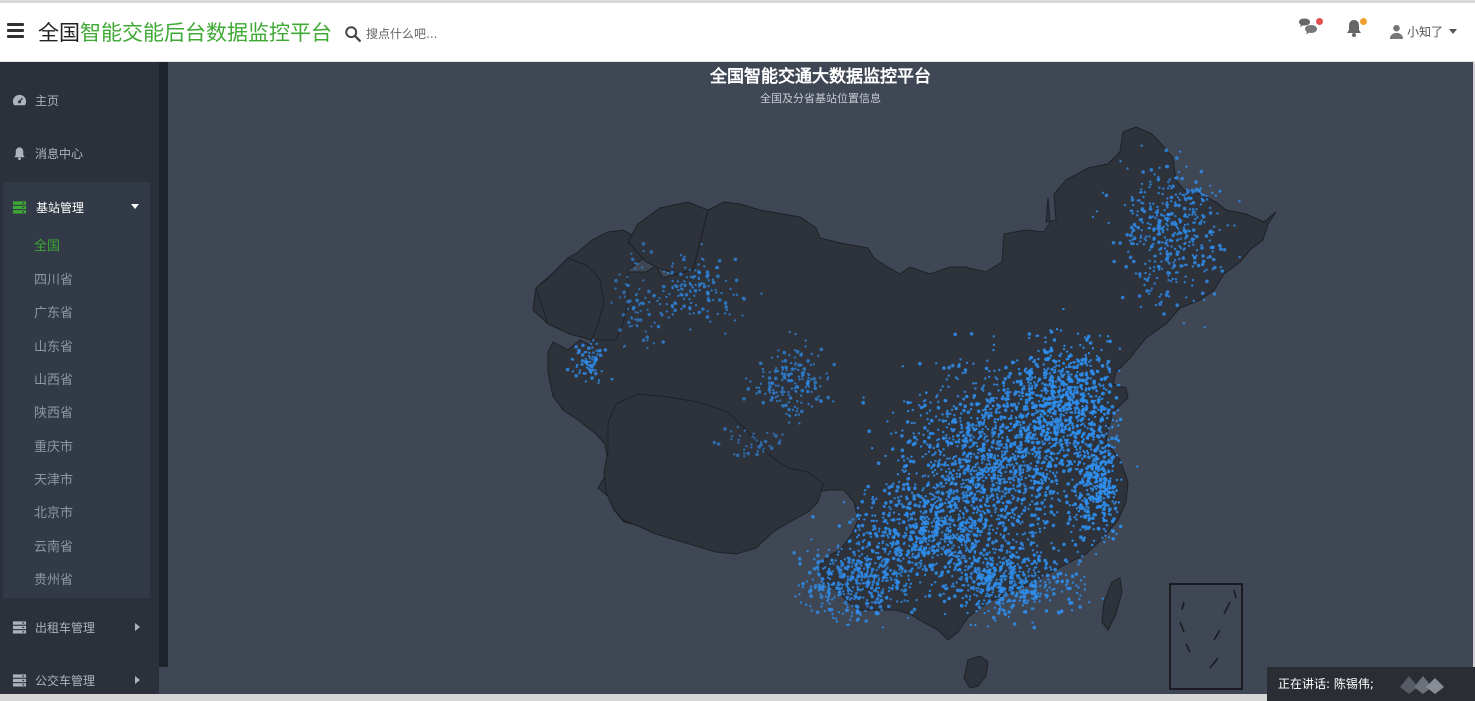 This screenshot has width=1475, height=701. What do you see at coordinates (79, 627) in the screenshot?
I see `sidebar-item-taxi: 出租车管理` at bounding box center [79, 627].